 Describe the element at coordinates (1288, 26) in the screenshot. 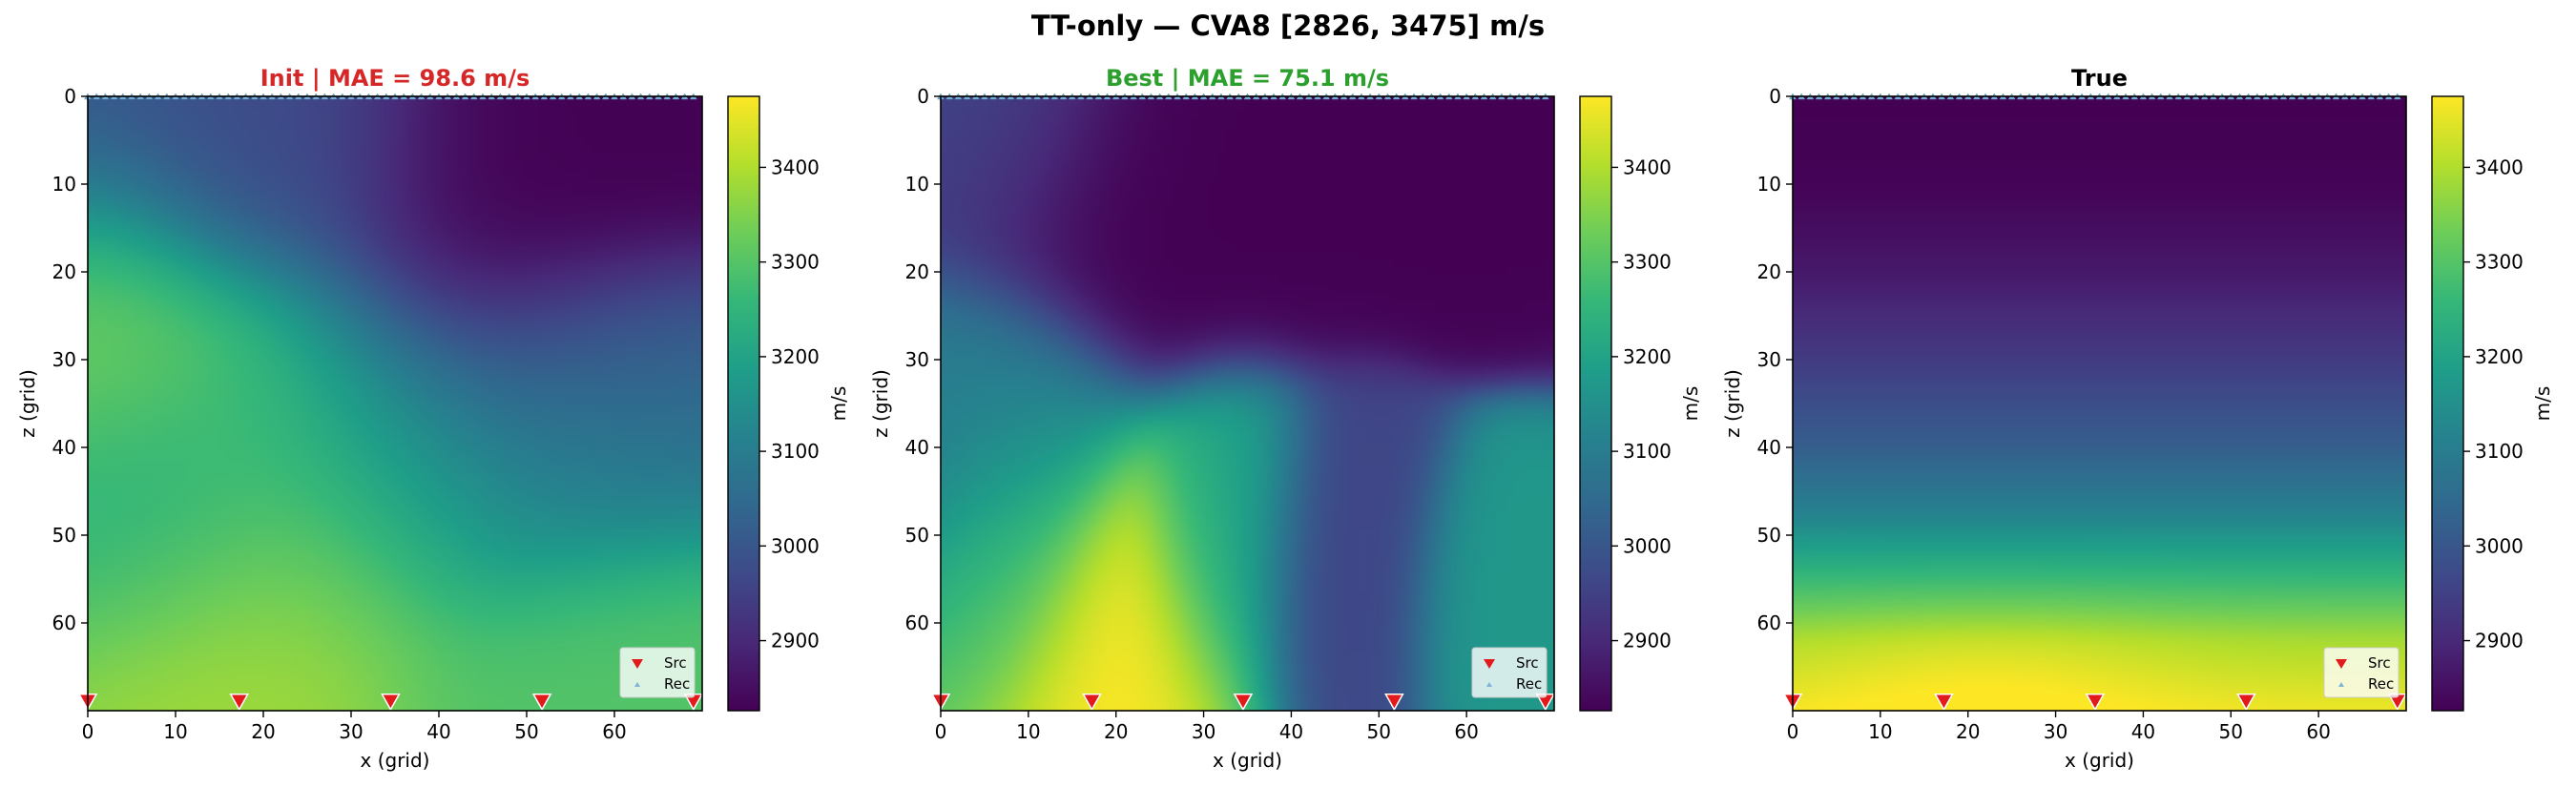

I see `figure-title: TT-only — CVA8 [2826, 3475] m/s` at that location.